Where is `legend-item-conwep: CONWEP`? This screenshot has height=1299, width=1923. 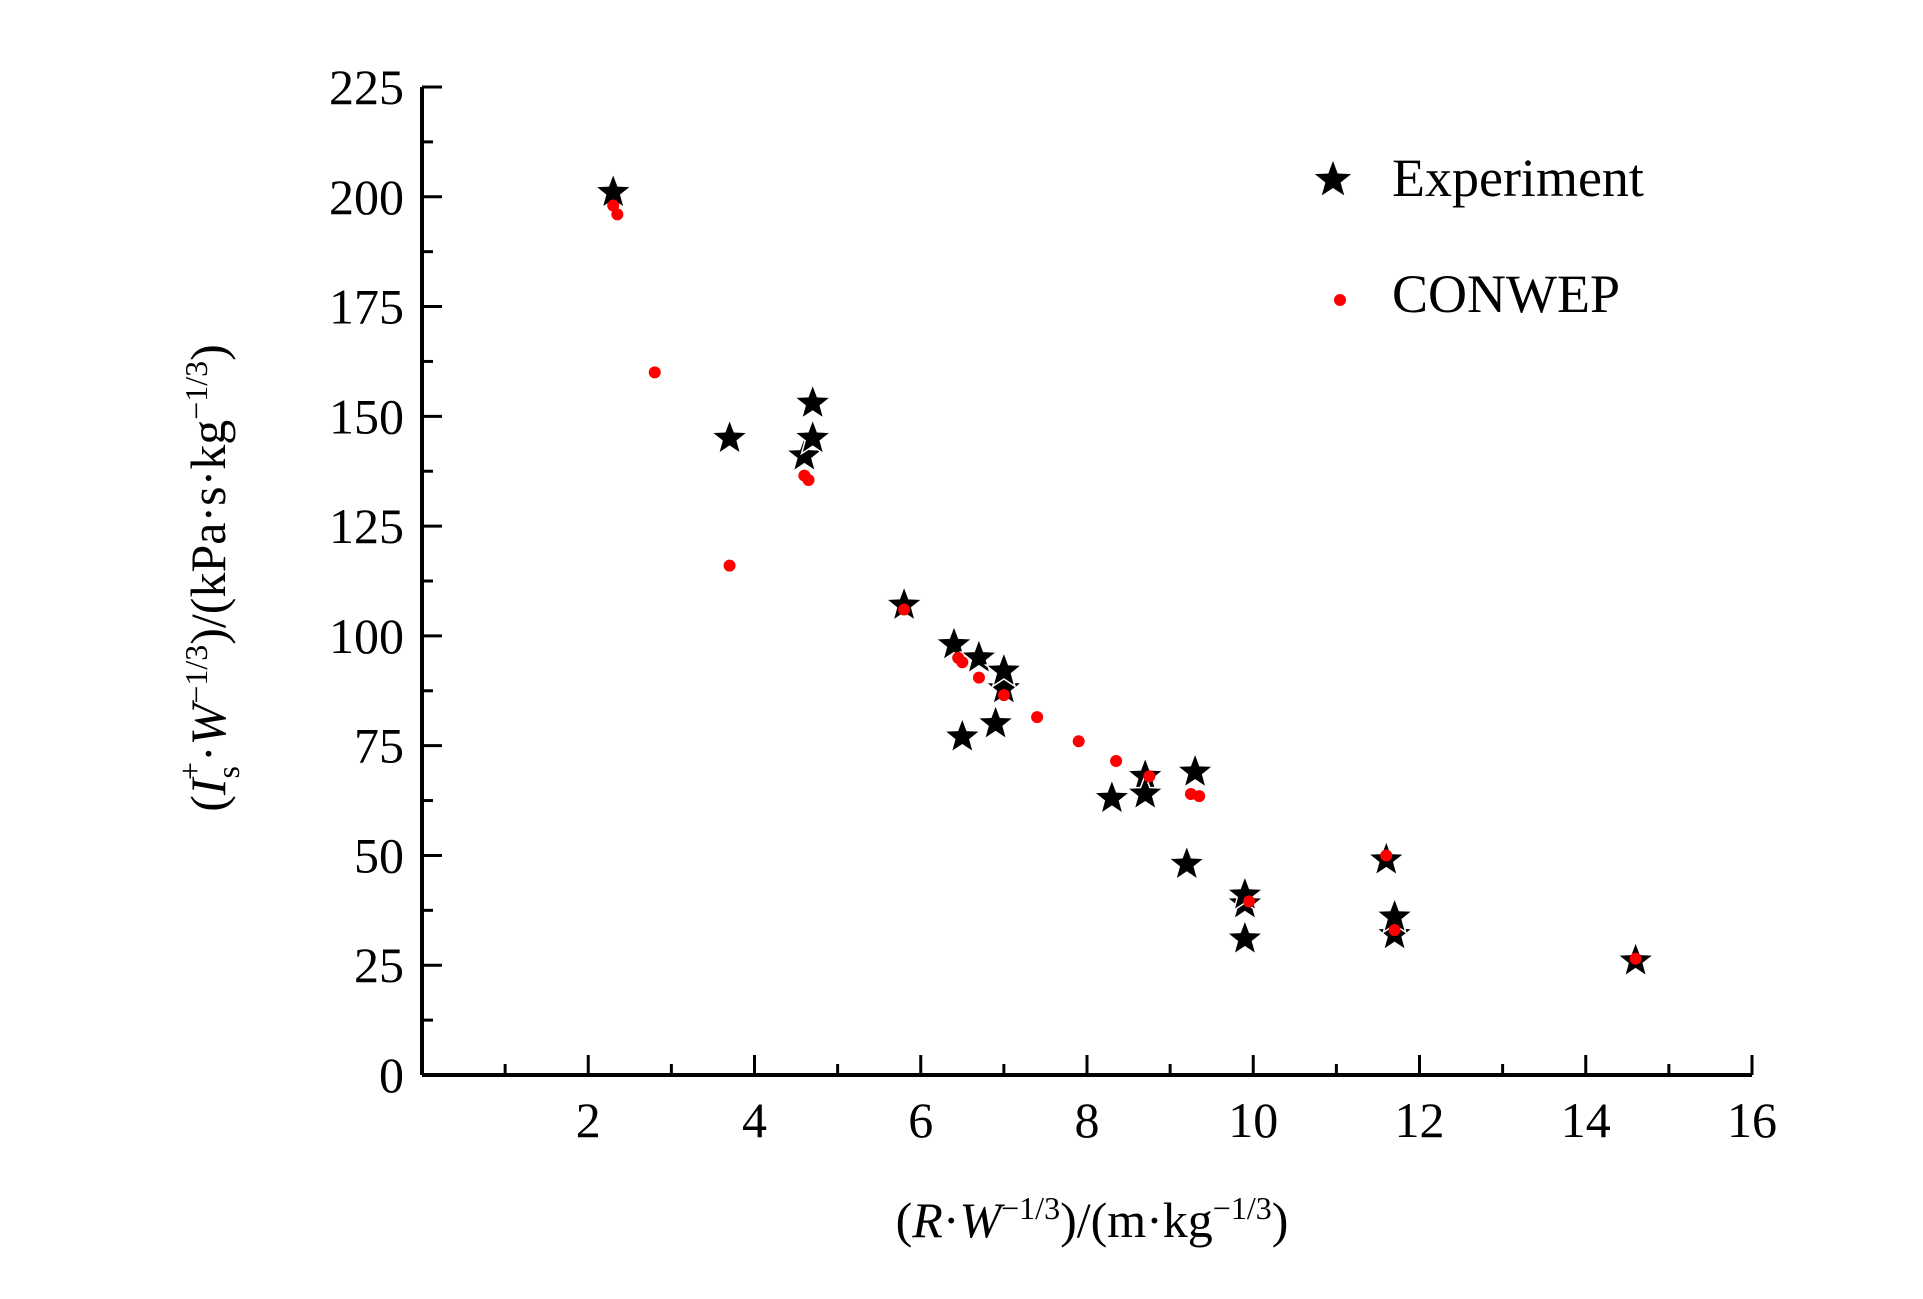 legend-item-conwep: CONWEP is located at coordinates (1477, 294).